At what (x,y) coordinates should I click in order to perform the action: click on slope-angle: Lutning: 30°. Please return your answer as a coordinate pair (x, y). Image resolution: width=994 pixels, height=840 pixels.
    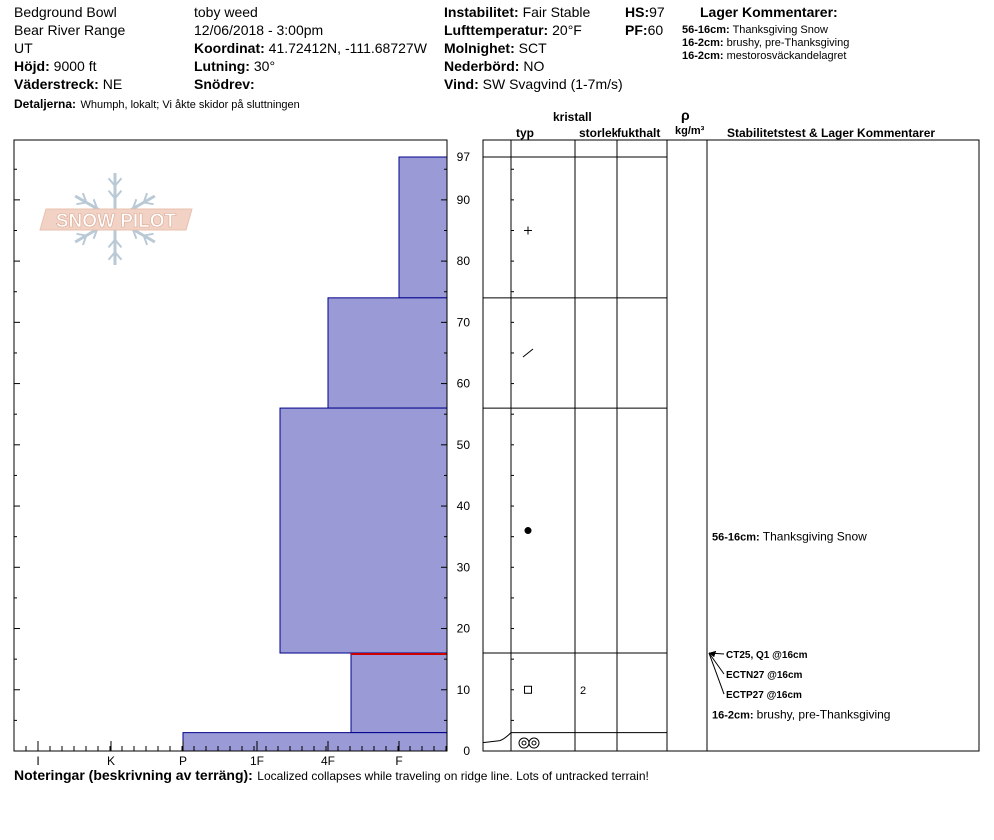
    Looking at the image, I should click on (235, 66).